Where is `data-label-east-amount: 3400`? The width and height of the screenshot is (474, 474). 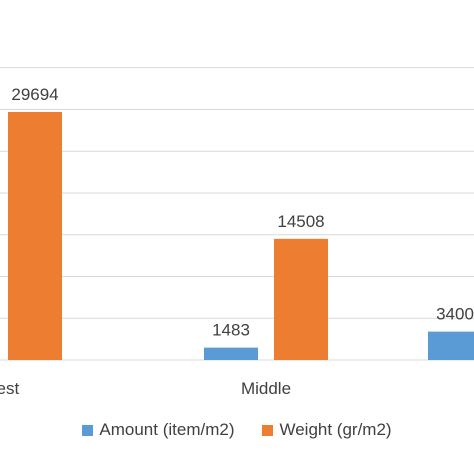 data-label-east-amount: 3400 is located at coordinates (455, 314).